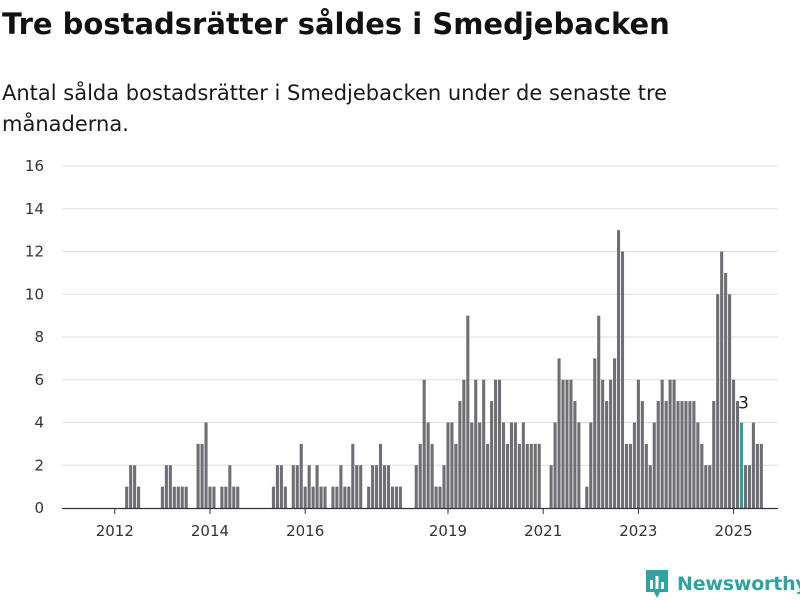  What do you see at coordinates (34, 166) in the screenshot?
I see `y-tick-label: 16` at bounding box center [34, 166].